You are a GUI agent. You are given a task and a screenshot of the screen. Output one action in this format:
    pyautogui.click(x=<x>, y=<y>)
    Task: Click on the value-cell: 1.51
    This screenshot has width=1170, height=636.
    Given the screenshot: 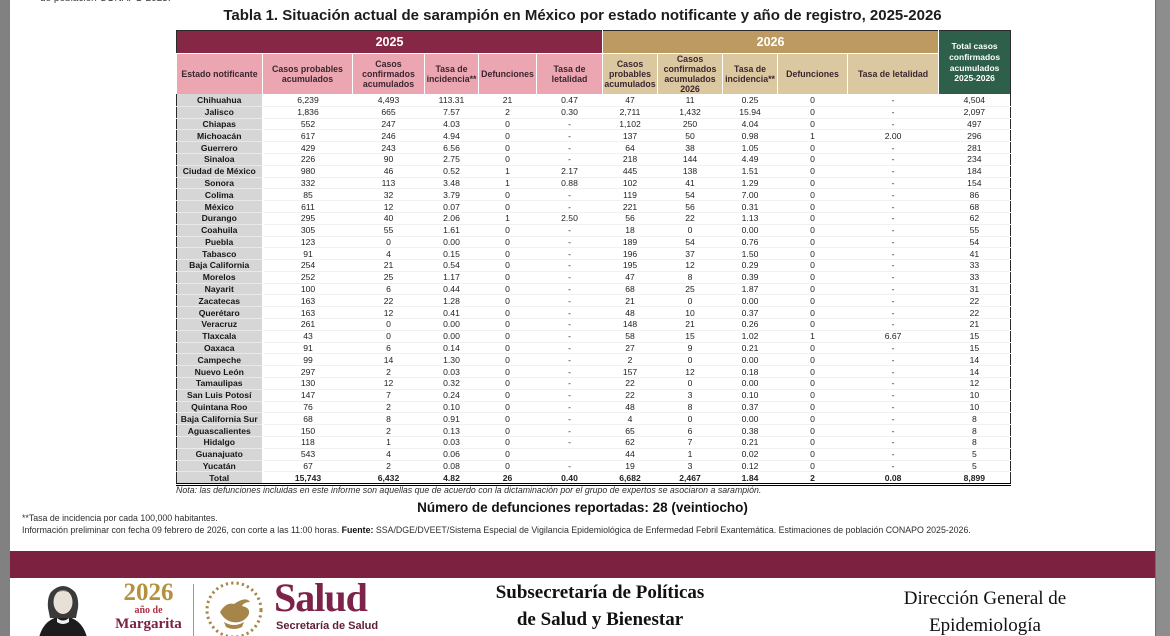 What is the action you would take?
    pyautogui.click(x=750, y=171)
    